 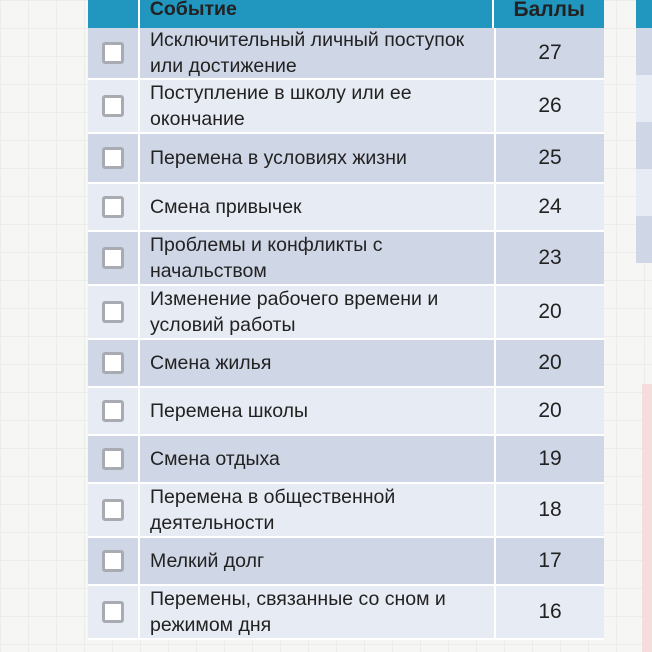 What do you see at coordinates (549, 106) in the screenshot?
I see `score-cell: 26` at bounding box center [549, 106].